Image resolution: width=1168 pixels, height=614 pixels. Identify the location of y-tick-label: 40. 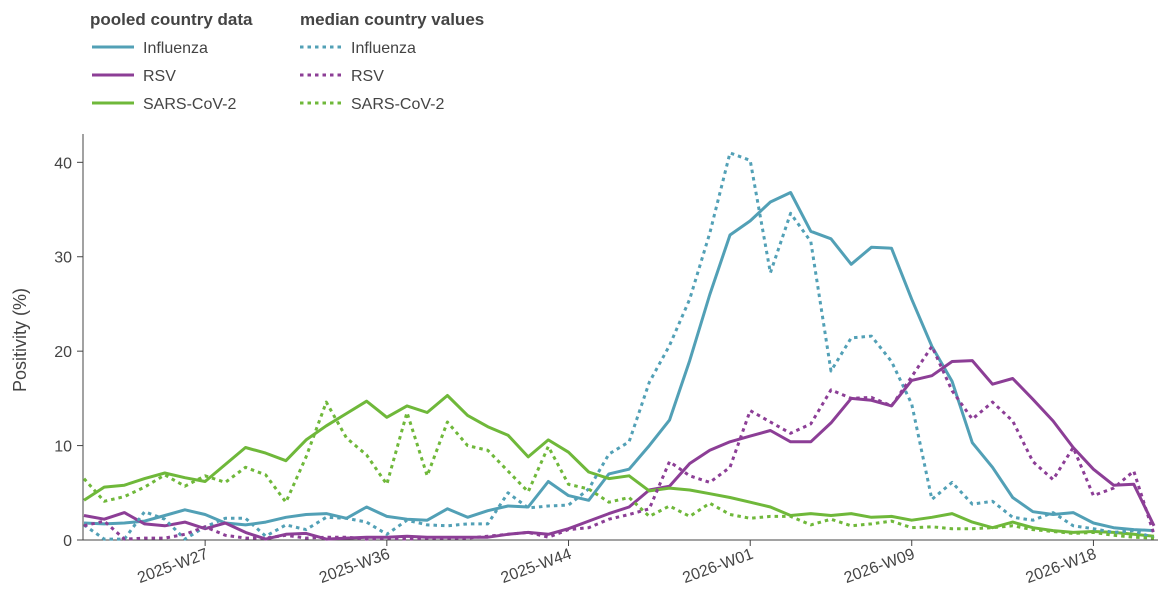
(63, 163).